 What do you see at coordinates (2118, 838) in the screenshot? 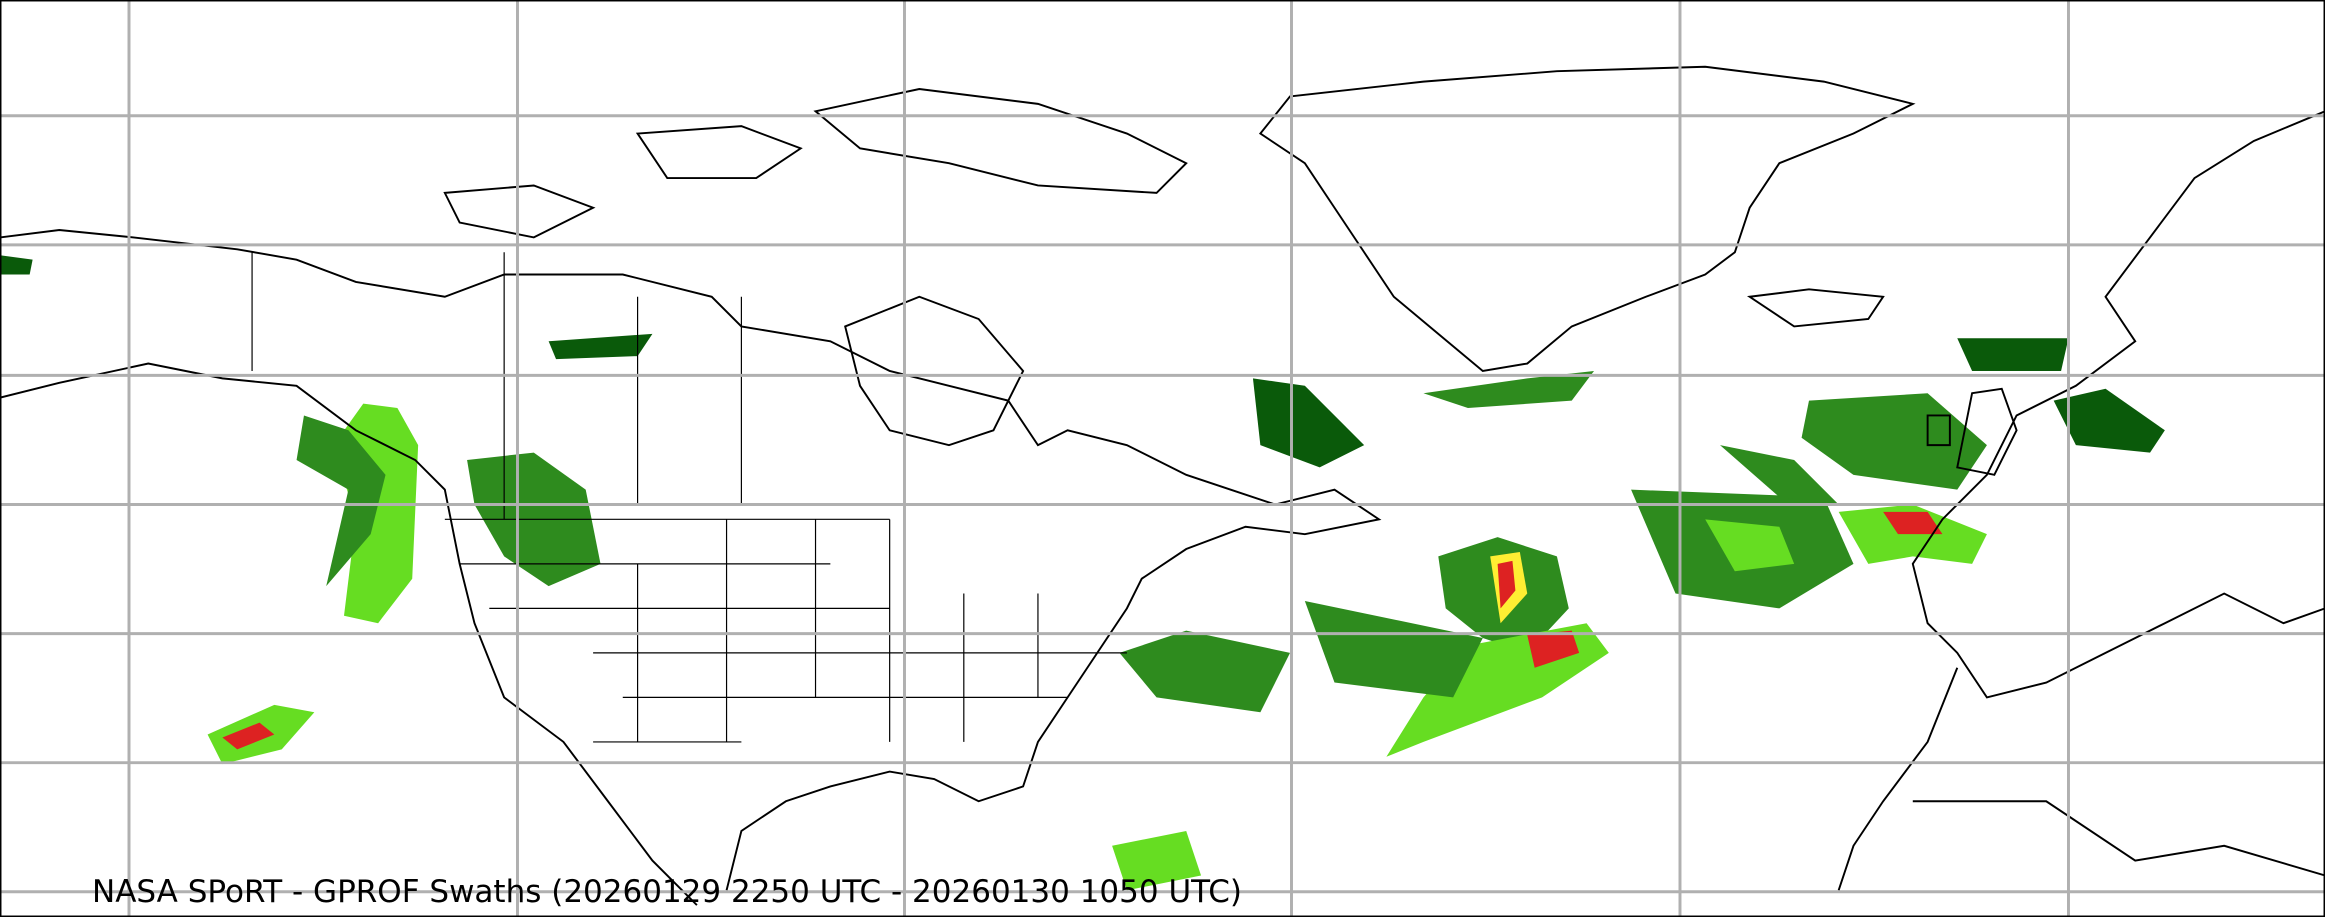
I see `africa-borders` at bounding box center [2118, 838].